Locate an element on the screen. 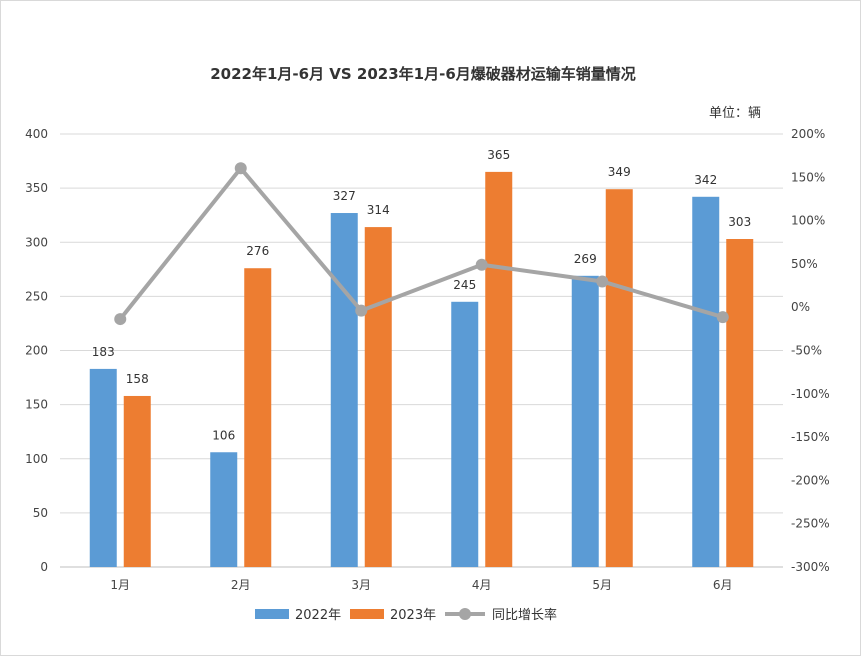 The height and width of the screenshot is (657, 861). left-axis-ticks: 0 50 100 150 200 250 300 350 400 is located at coordinates (36, 350).